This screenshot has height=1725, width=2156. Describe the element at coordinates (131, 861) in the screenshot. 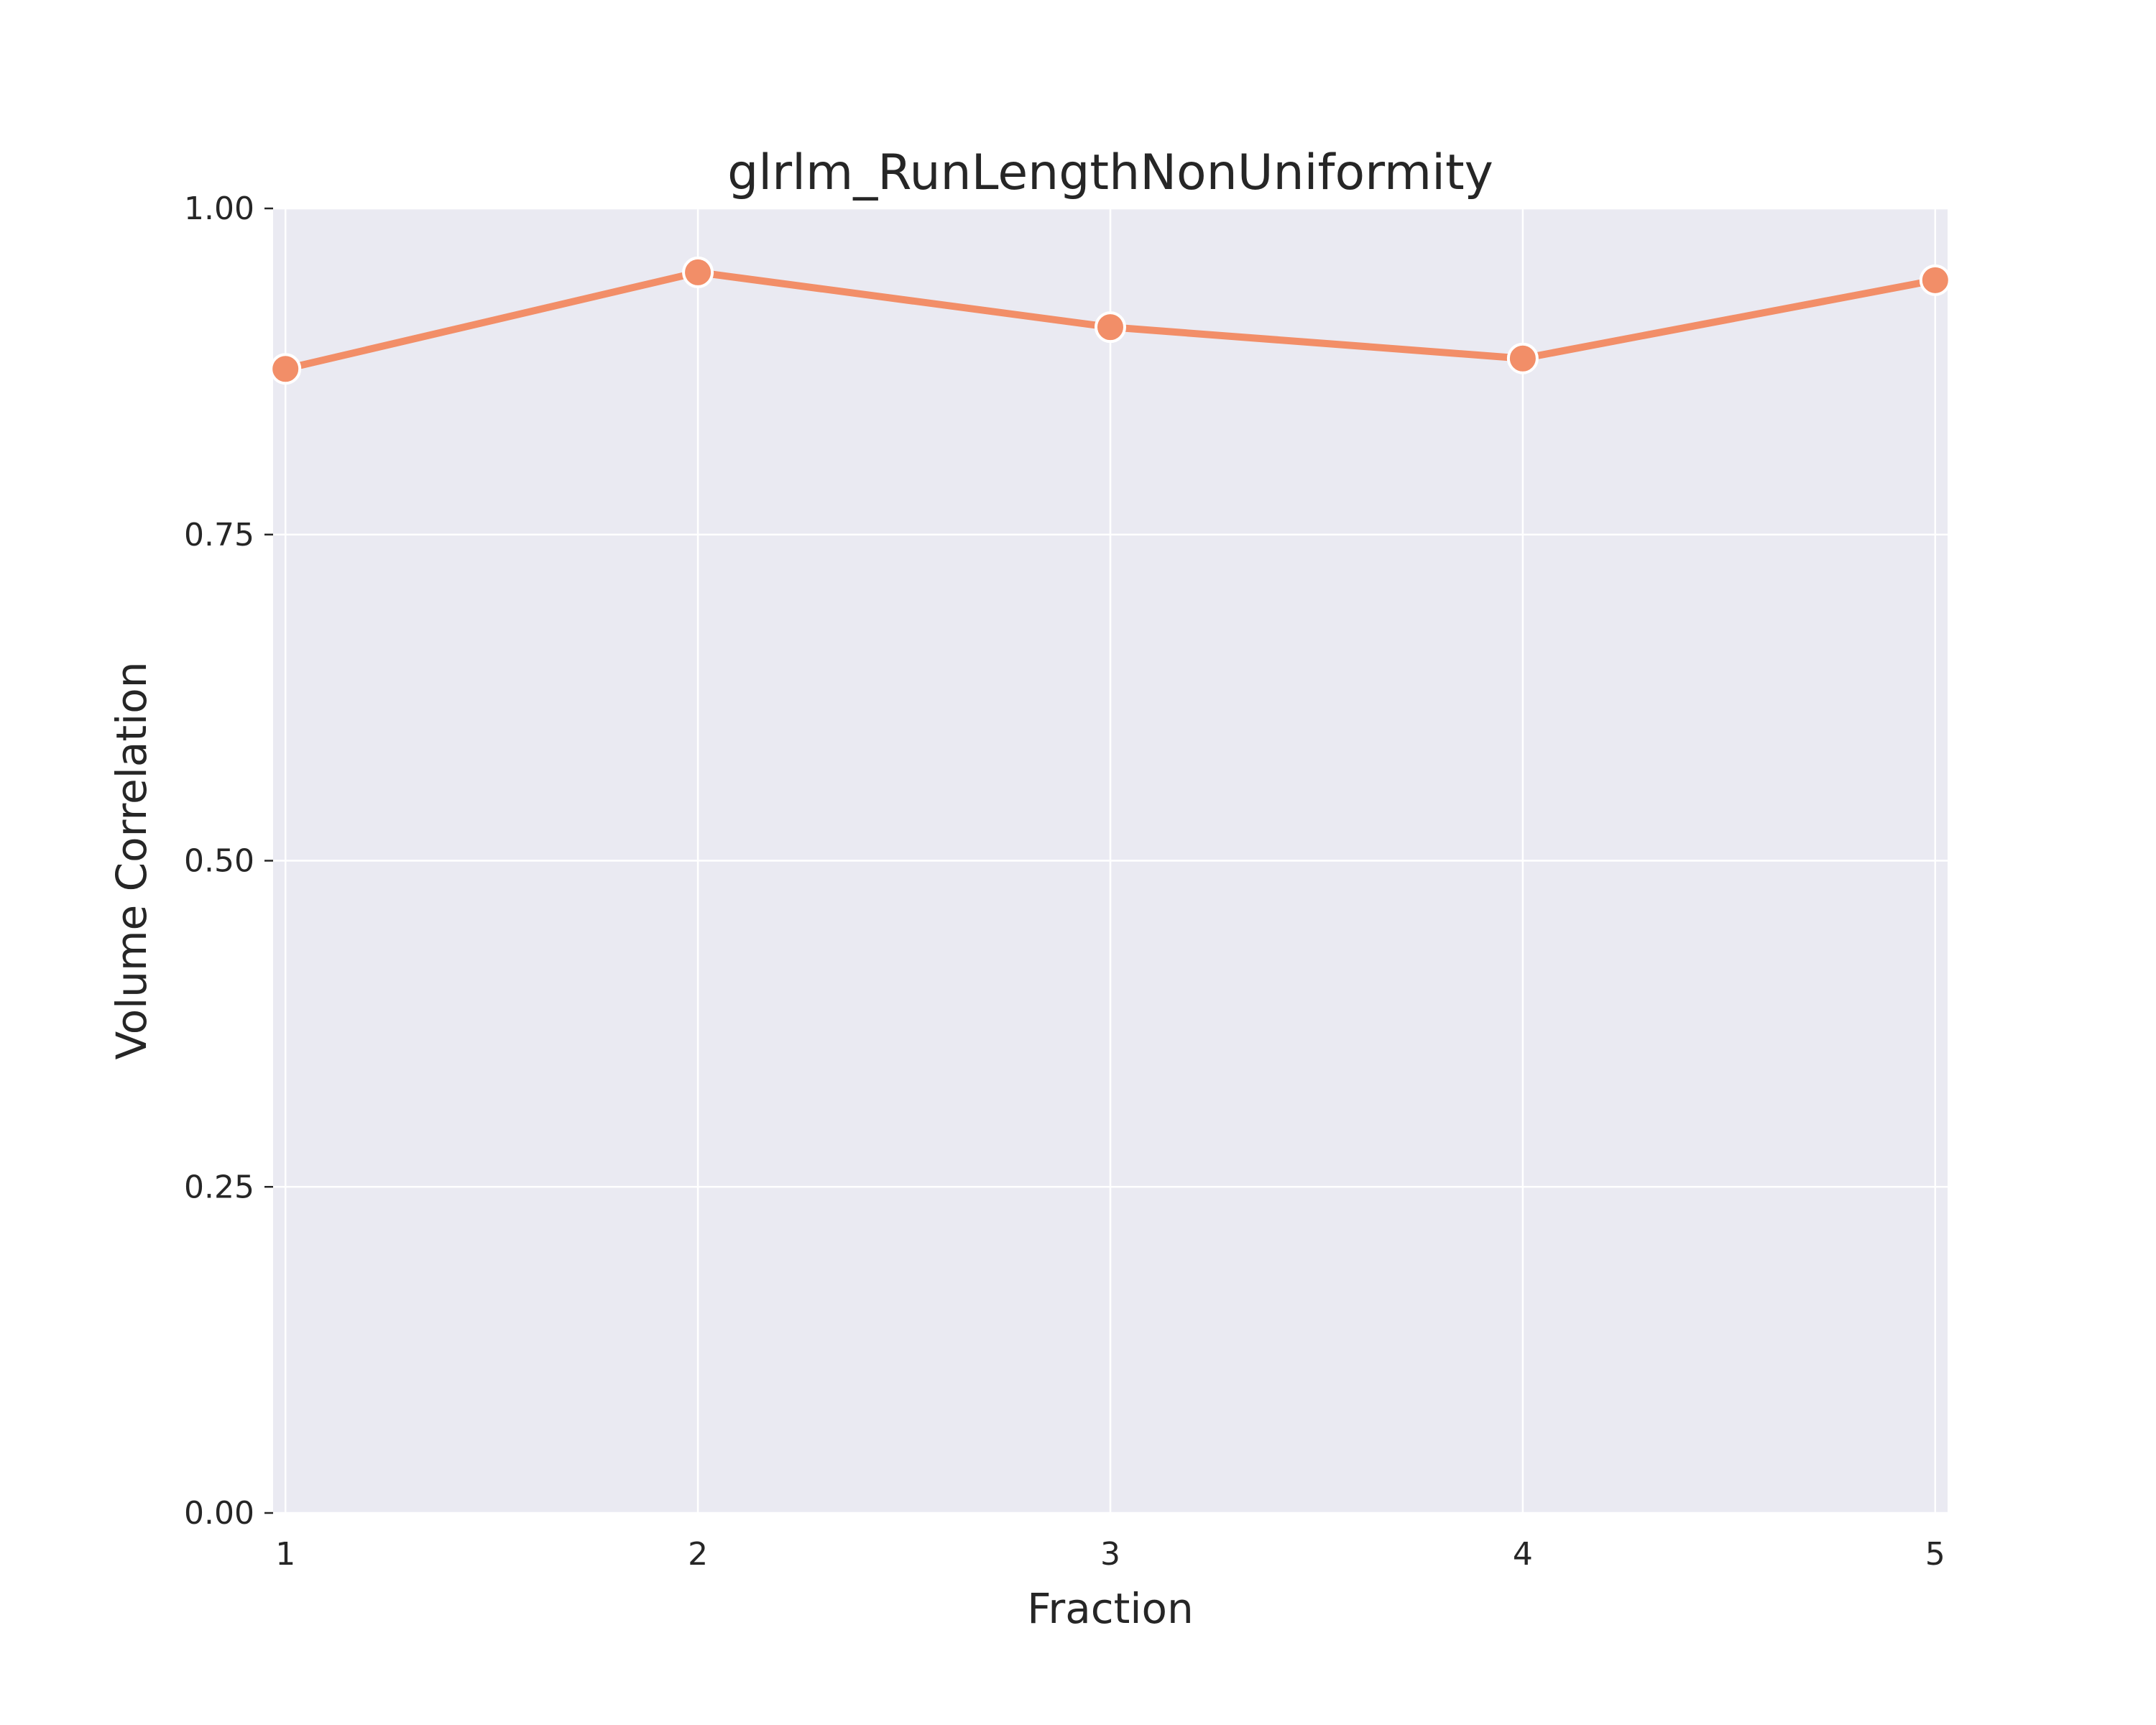

I see `y-axis-label: Volume Correlation` at that location.